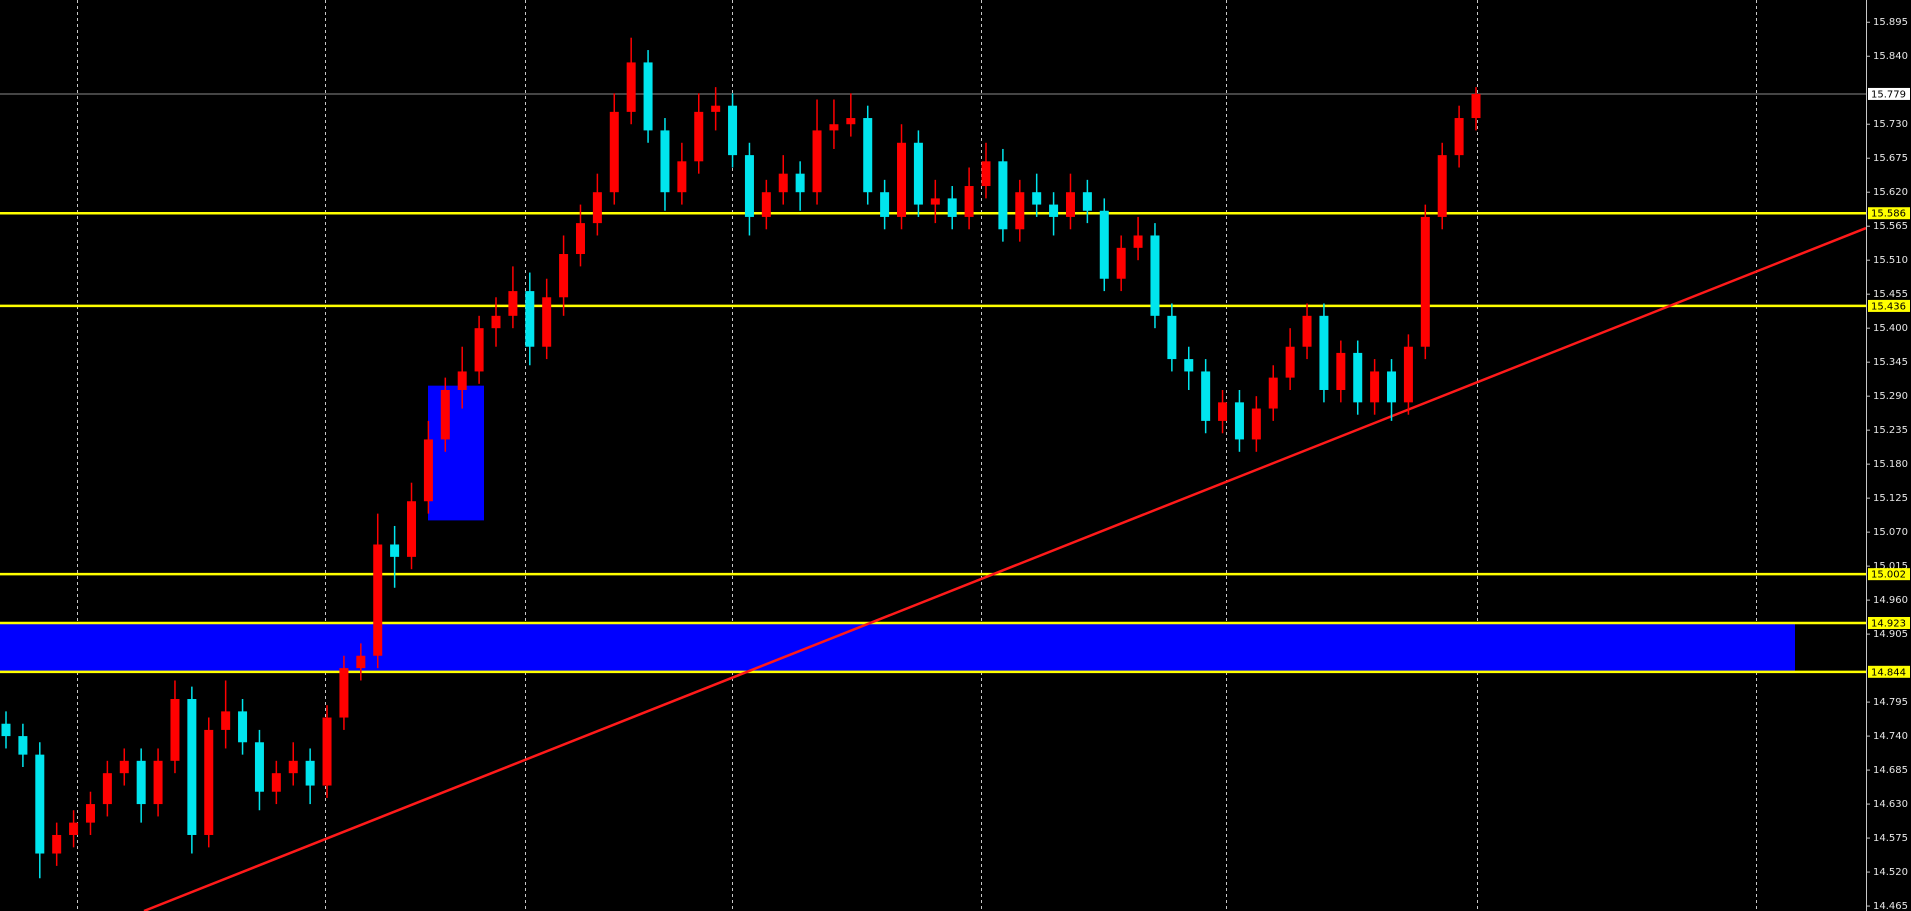 The width and height of the screenshot is (1911, 911). I want to click on y-tick-label: 15.620, so click(1890, 192).